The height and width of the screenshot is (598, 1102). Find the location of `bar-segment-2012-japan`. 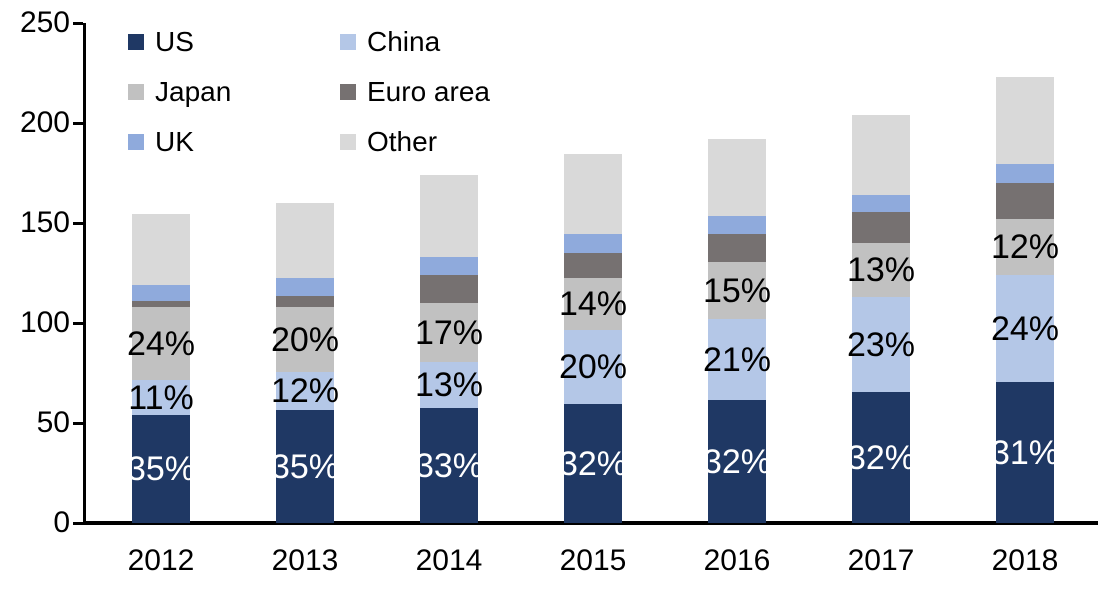

bar-segment-2012-japan is located at coordinates (161, 343).